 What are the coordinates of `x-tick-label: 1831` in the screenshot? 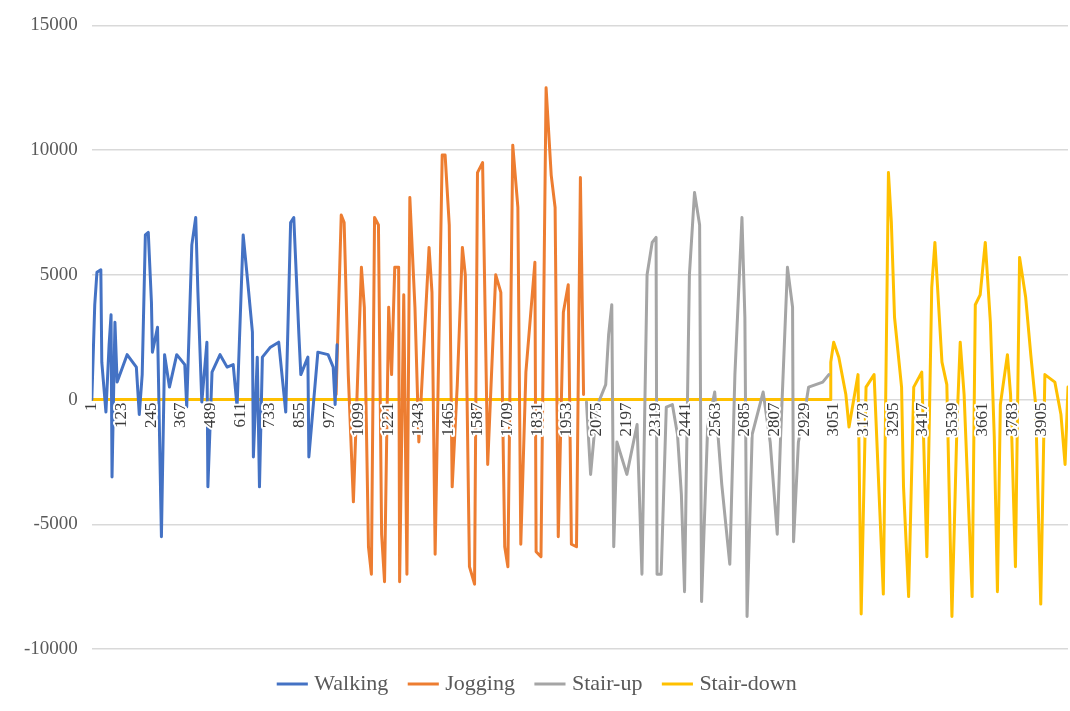 It's located at (536, 419).